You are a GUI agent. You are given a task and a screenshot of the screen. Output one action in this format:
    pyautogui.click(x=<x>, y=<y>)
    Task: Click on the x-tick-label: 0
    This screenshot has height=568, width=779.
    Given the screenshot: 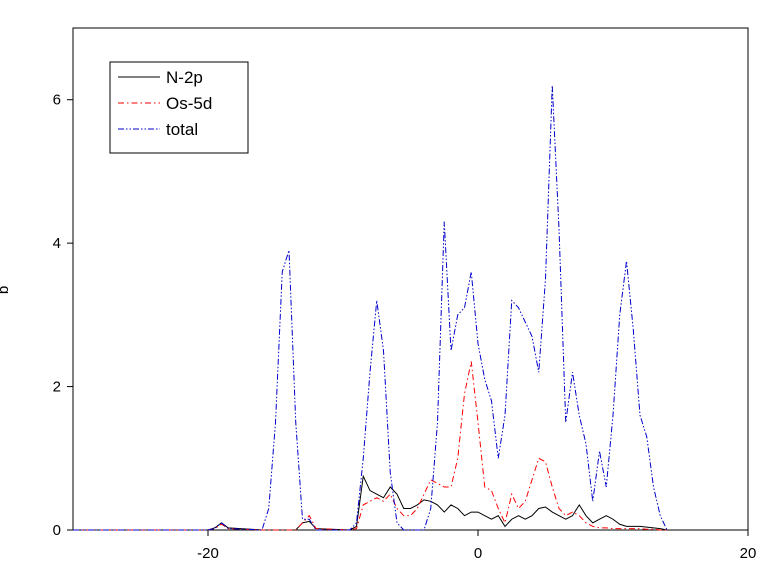 What is the action you would take?
    pyautogui.click(x=478, y=553)
    